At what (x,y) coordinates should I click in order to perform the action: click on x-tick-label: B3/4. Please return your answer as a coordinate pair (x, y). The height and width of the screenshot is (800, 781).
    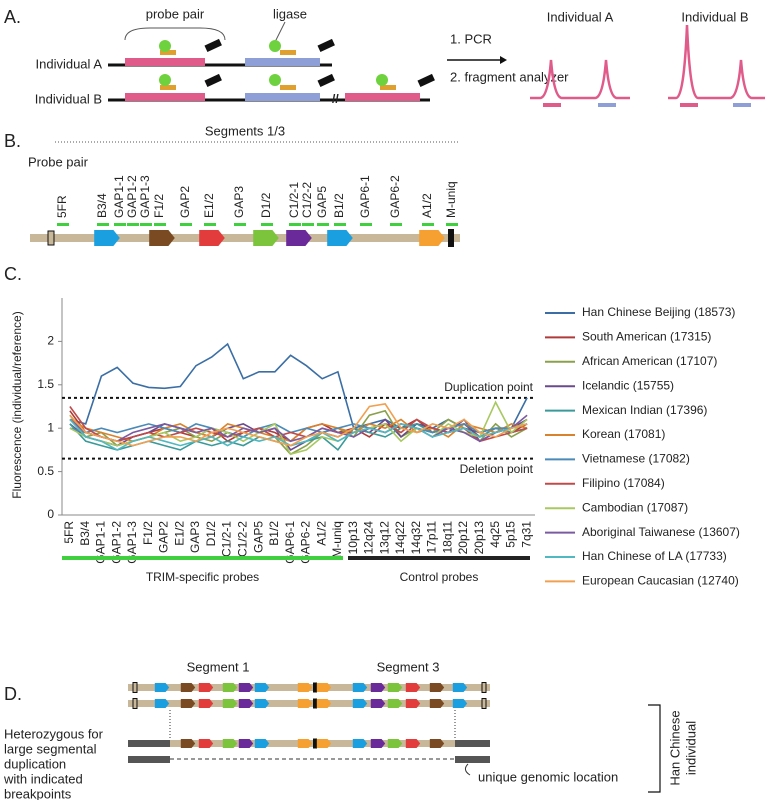
    Looking at the image, I should click on (85, 533).